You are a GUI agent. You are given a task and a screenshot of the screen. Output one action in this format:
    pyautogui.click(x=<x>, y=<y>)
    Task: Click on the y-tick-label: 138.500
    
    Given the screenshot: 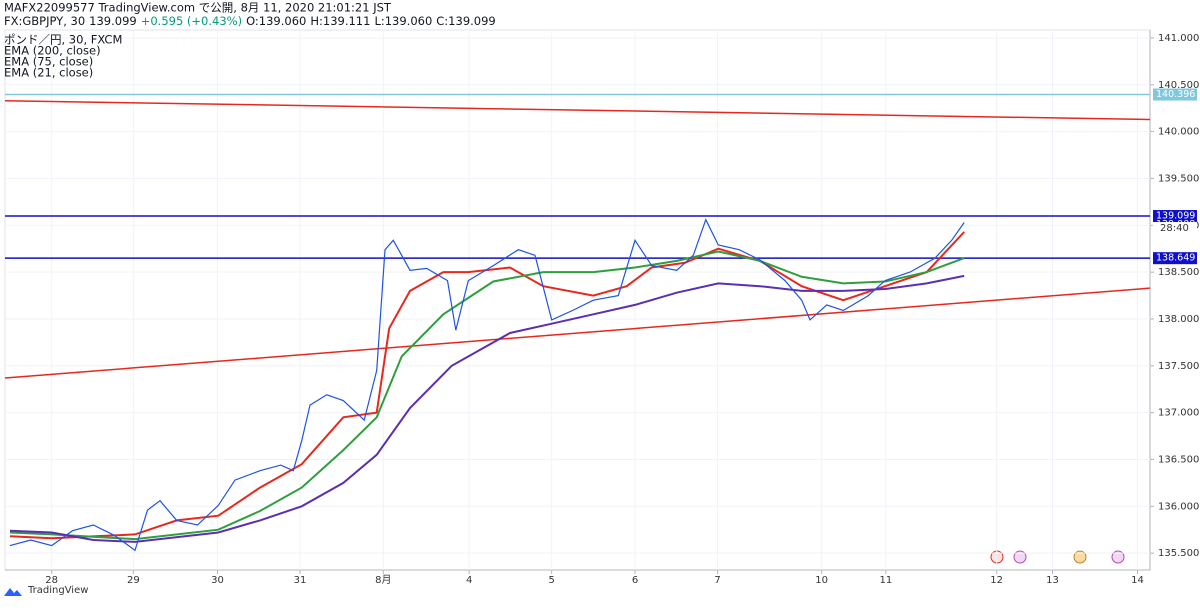 What is the action you would take?
    pyautogui.click(x=1178, y=272)
    